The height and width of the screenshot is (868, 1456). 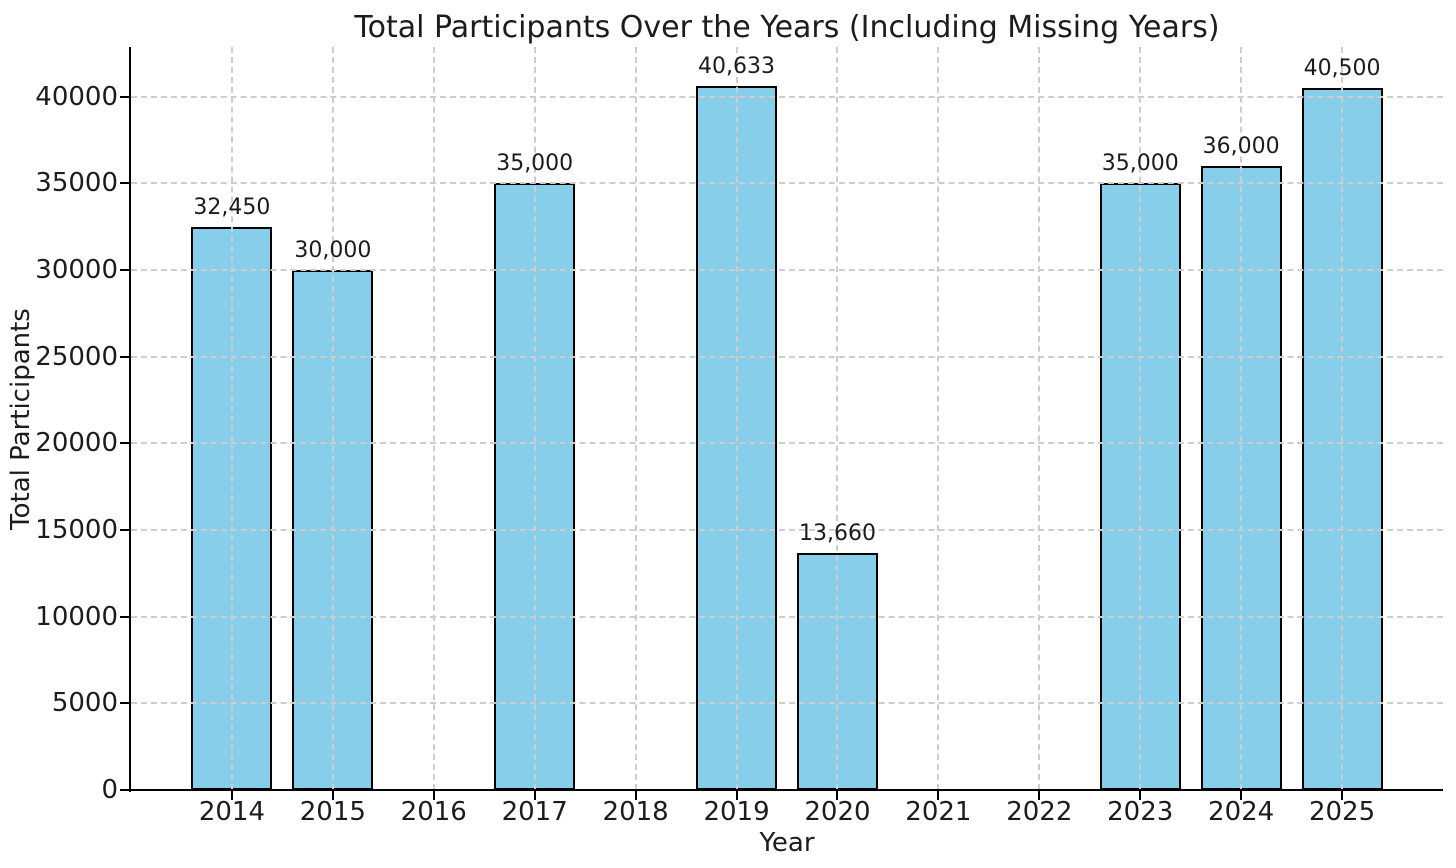 I want to click on y-tick-label: 5000, so click(x=84, y=703).